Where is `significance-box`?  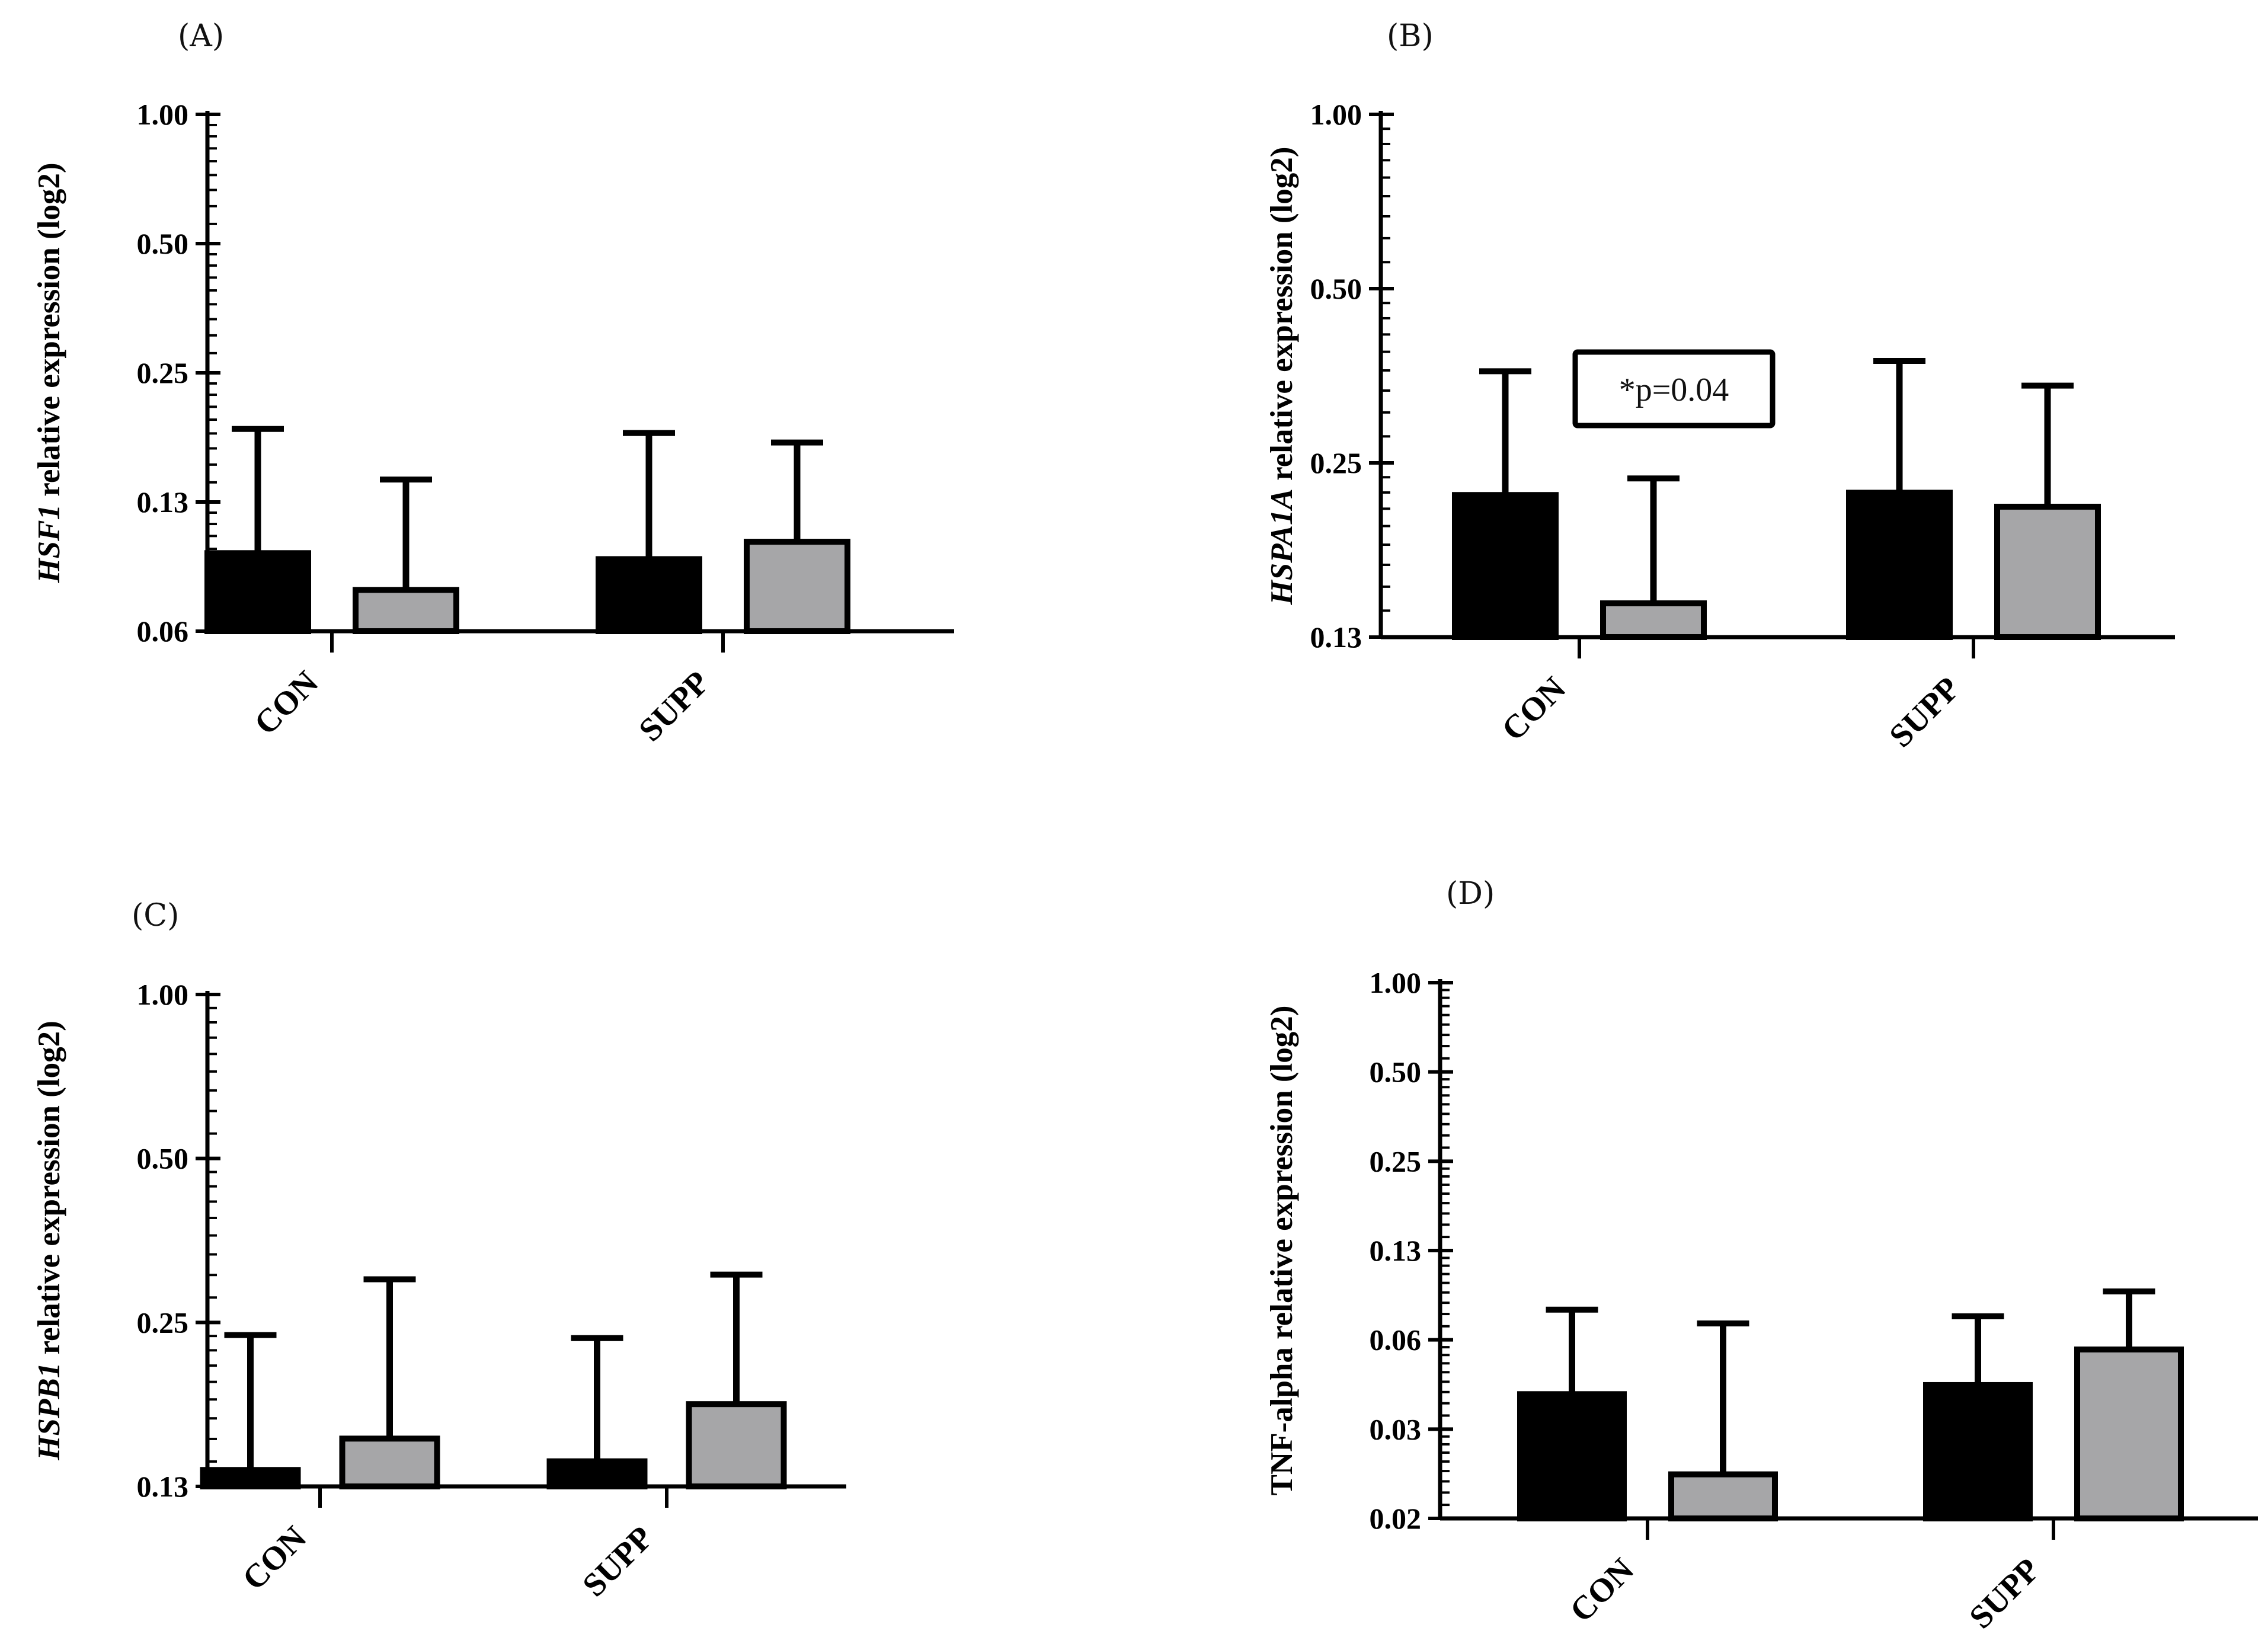 significance-box is located at coordinates (1674, 389).